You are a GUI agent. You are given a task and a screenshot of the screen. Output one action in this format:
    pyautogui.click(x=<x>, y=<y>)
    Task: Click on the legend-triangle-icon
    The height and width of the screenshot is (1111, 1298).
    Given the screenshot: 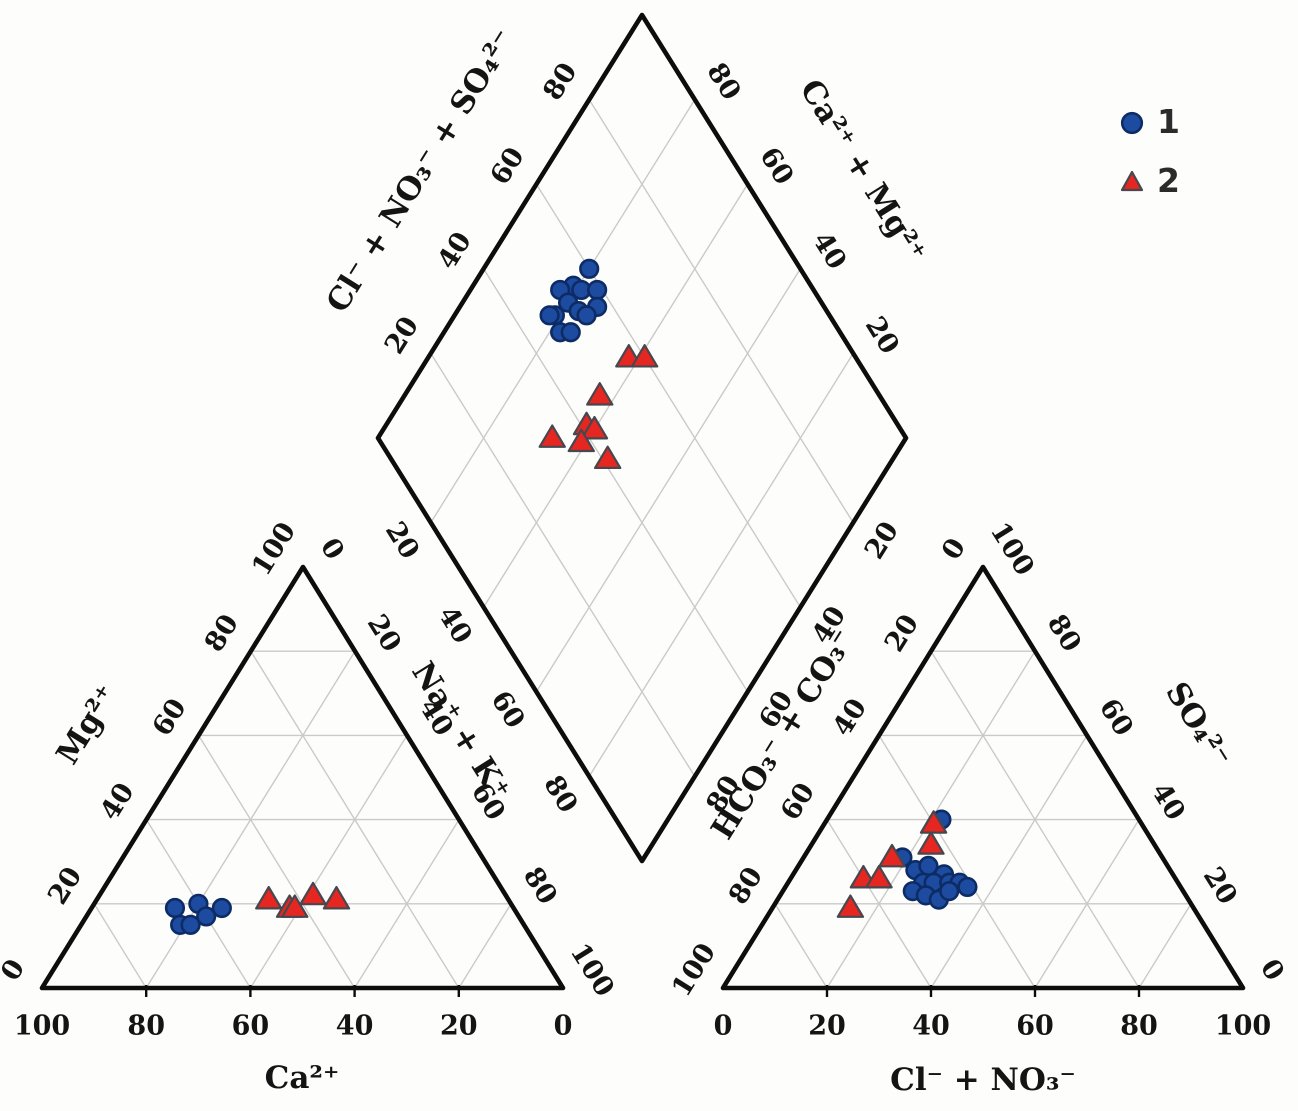 What is the action you would take?
    pyautogui.click(x=1132, y=181)
    